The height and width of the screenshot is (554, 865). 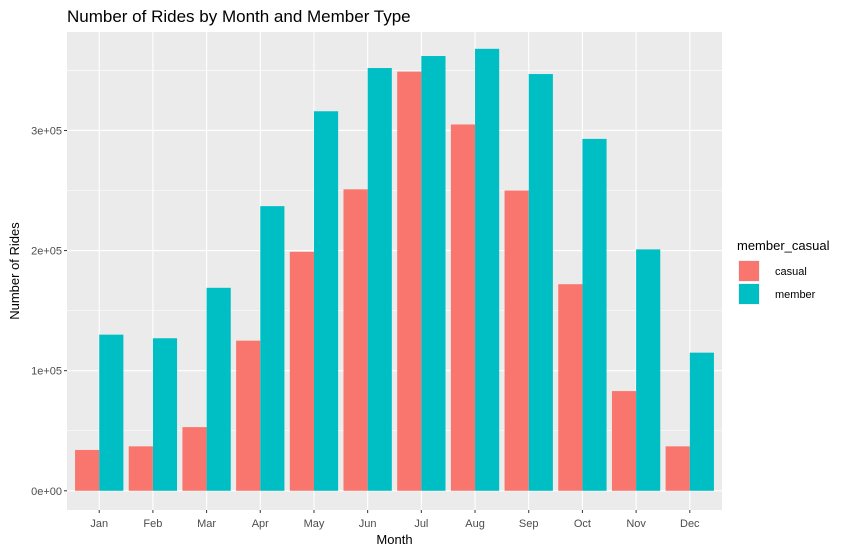 I want to click on x-tick-label: Jul, so click(x=421, y=524).